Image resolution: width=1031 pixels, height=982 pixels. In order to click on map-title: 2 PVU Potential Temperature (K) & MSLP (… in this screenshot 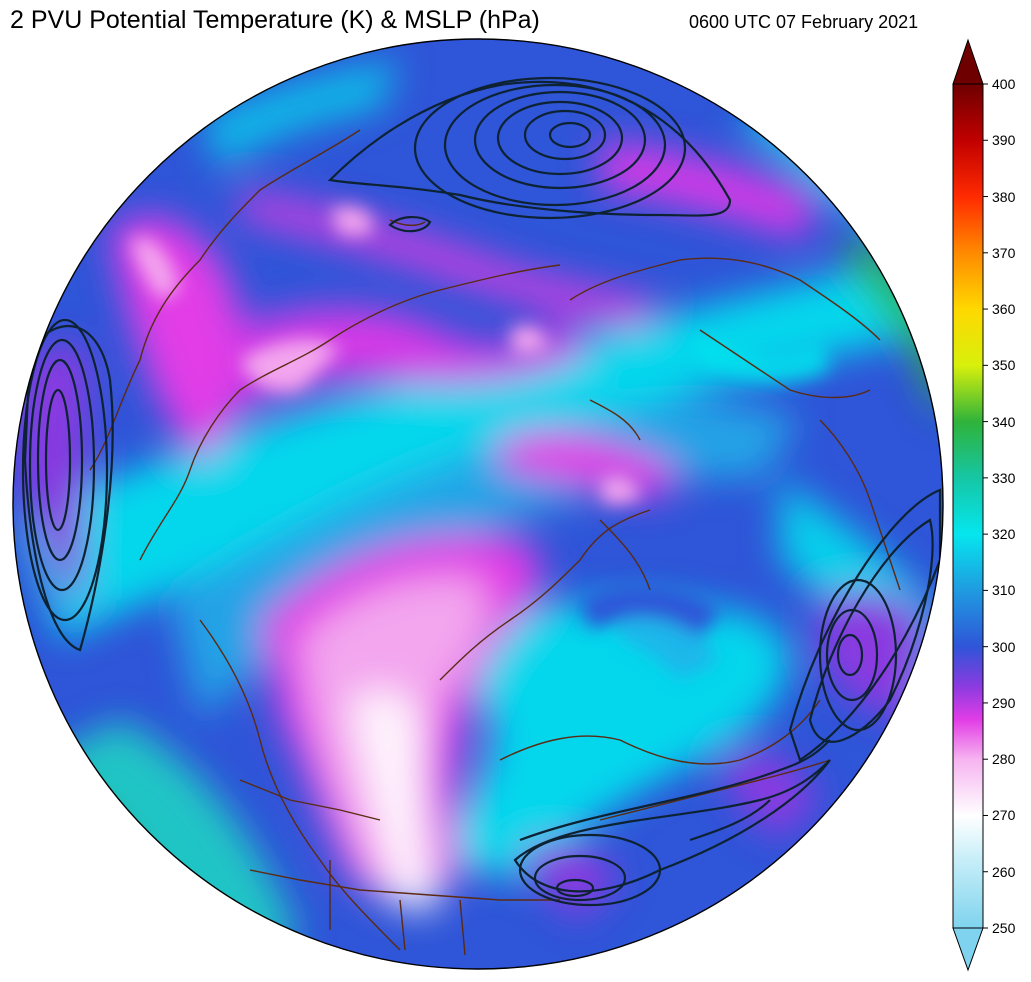, I will do `click(275, 20)`.